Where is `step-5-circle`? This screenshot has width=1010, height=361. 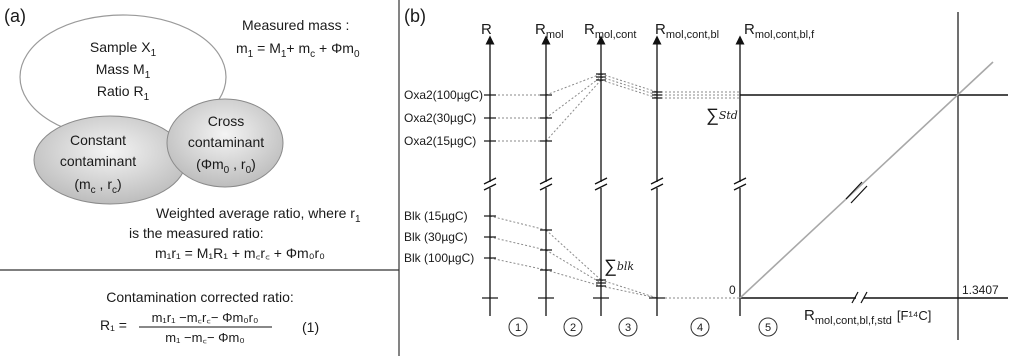 step-5-circle is located at coordinates (768, 327).